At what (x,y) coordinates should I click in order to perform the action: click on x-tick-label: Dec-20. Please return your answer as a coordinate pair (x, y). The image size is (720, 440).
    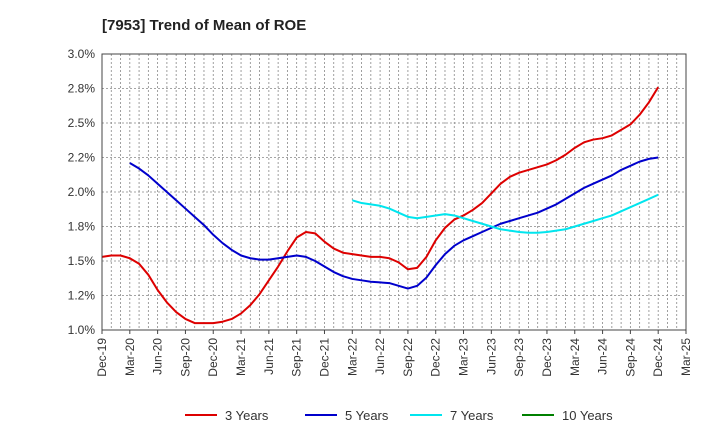
    Looking at the image, I should click on (213, 357).